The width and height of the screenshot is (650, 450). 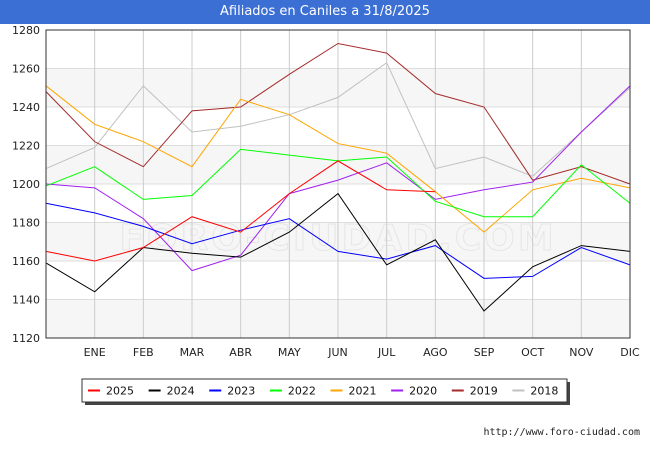 I want to click on x-tick-label: ABR, so click(x=240, y=352).